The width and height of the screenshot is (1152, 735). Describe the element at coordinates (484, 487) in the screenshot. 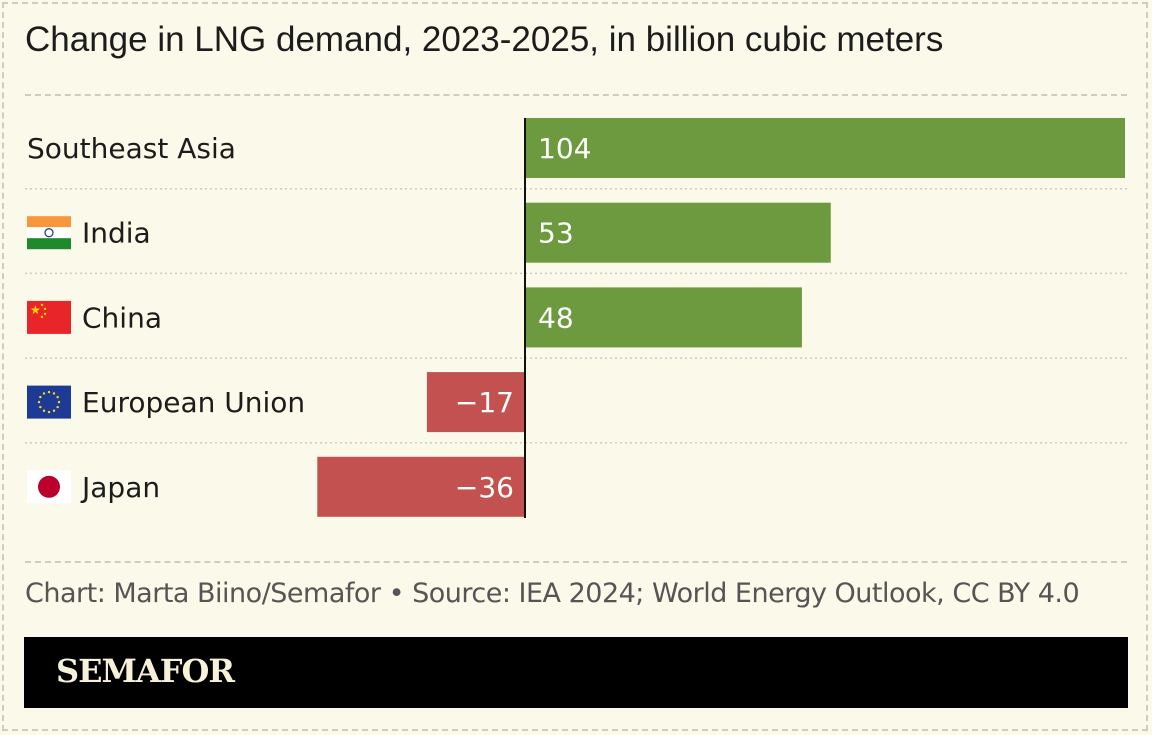

I see `data-label: −36` at that location.